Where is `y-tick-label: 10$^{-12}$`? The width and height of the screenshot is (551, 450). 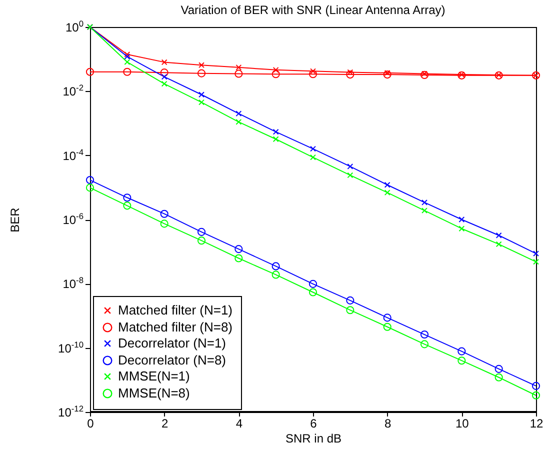
y-tick-label: 10$^{-12}$ is located at coordinates (71, 412).